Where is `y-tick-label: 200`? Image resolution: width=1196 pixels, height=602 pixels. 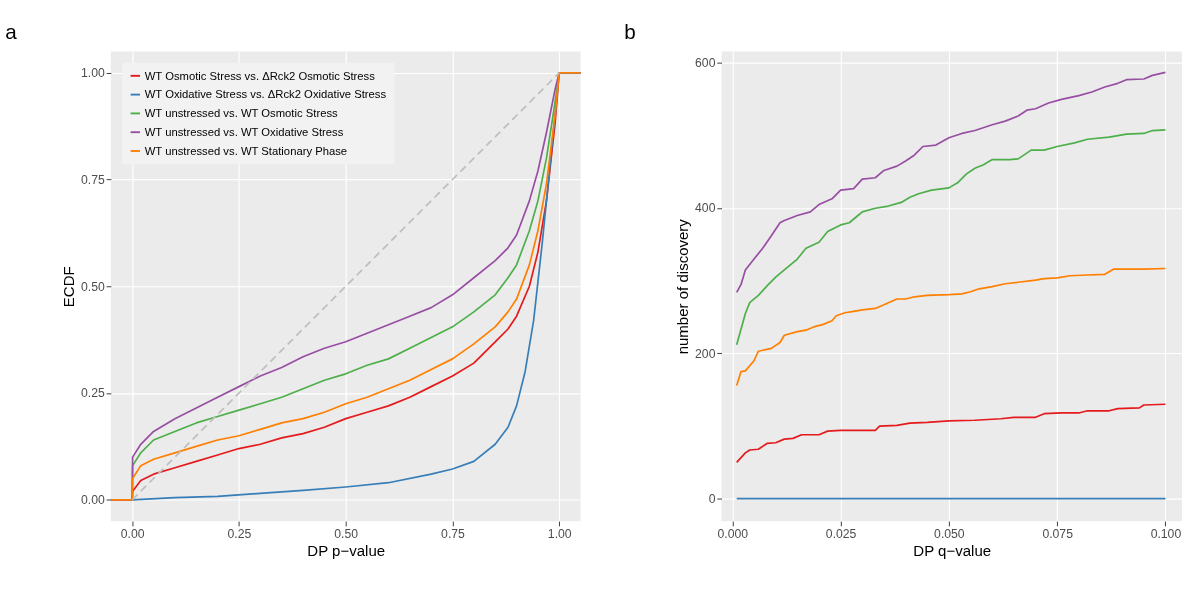
y-tick-label: 200 is located at coordinates (705, 353).